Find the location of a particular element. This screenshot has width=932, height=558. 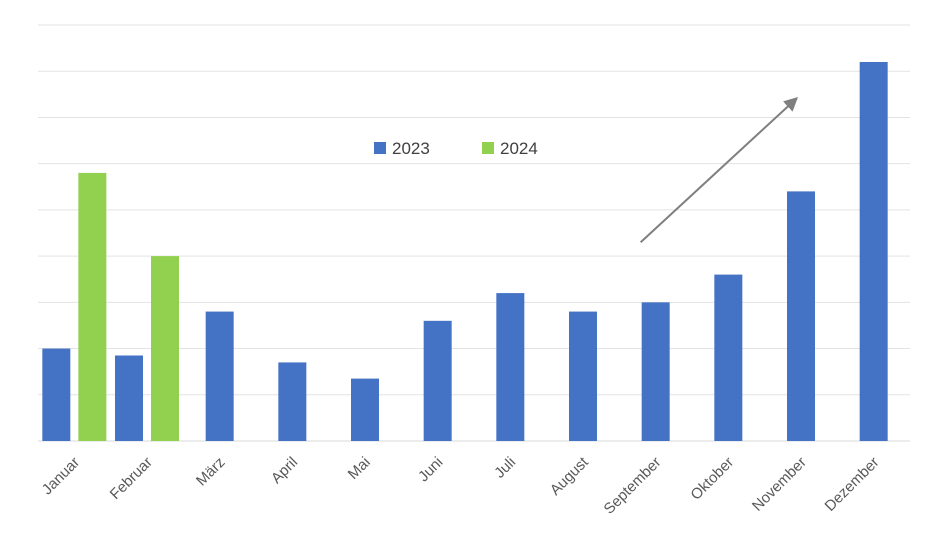

x-tick-label: Juni is located at coordinates (430, 469).